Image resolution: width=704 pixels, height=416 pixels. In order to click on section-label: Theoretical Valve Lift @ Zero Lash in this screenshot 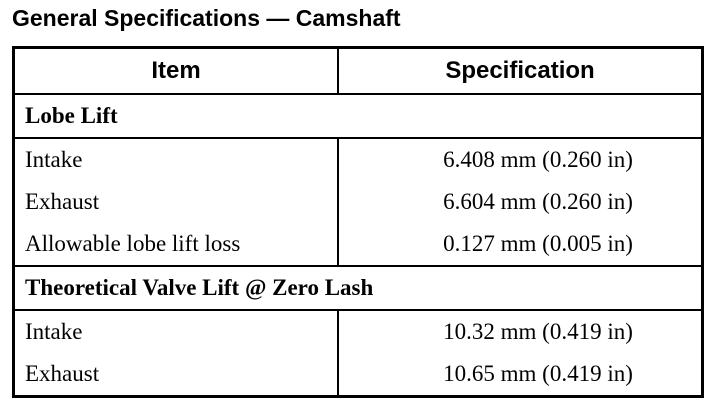, I will do `click(358, 288)`.